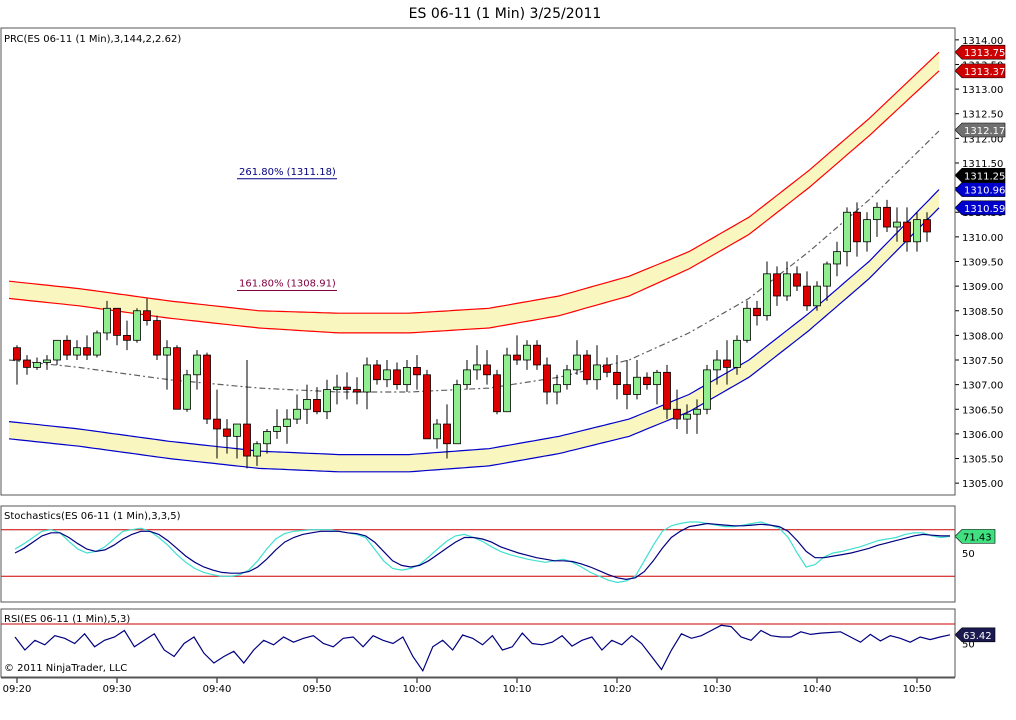  What do you see at coordinates (968, 554) in the screenshot?
I see `stoch-y-tick: 50` at bounding box center [968, 554].